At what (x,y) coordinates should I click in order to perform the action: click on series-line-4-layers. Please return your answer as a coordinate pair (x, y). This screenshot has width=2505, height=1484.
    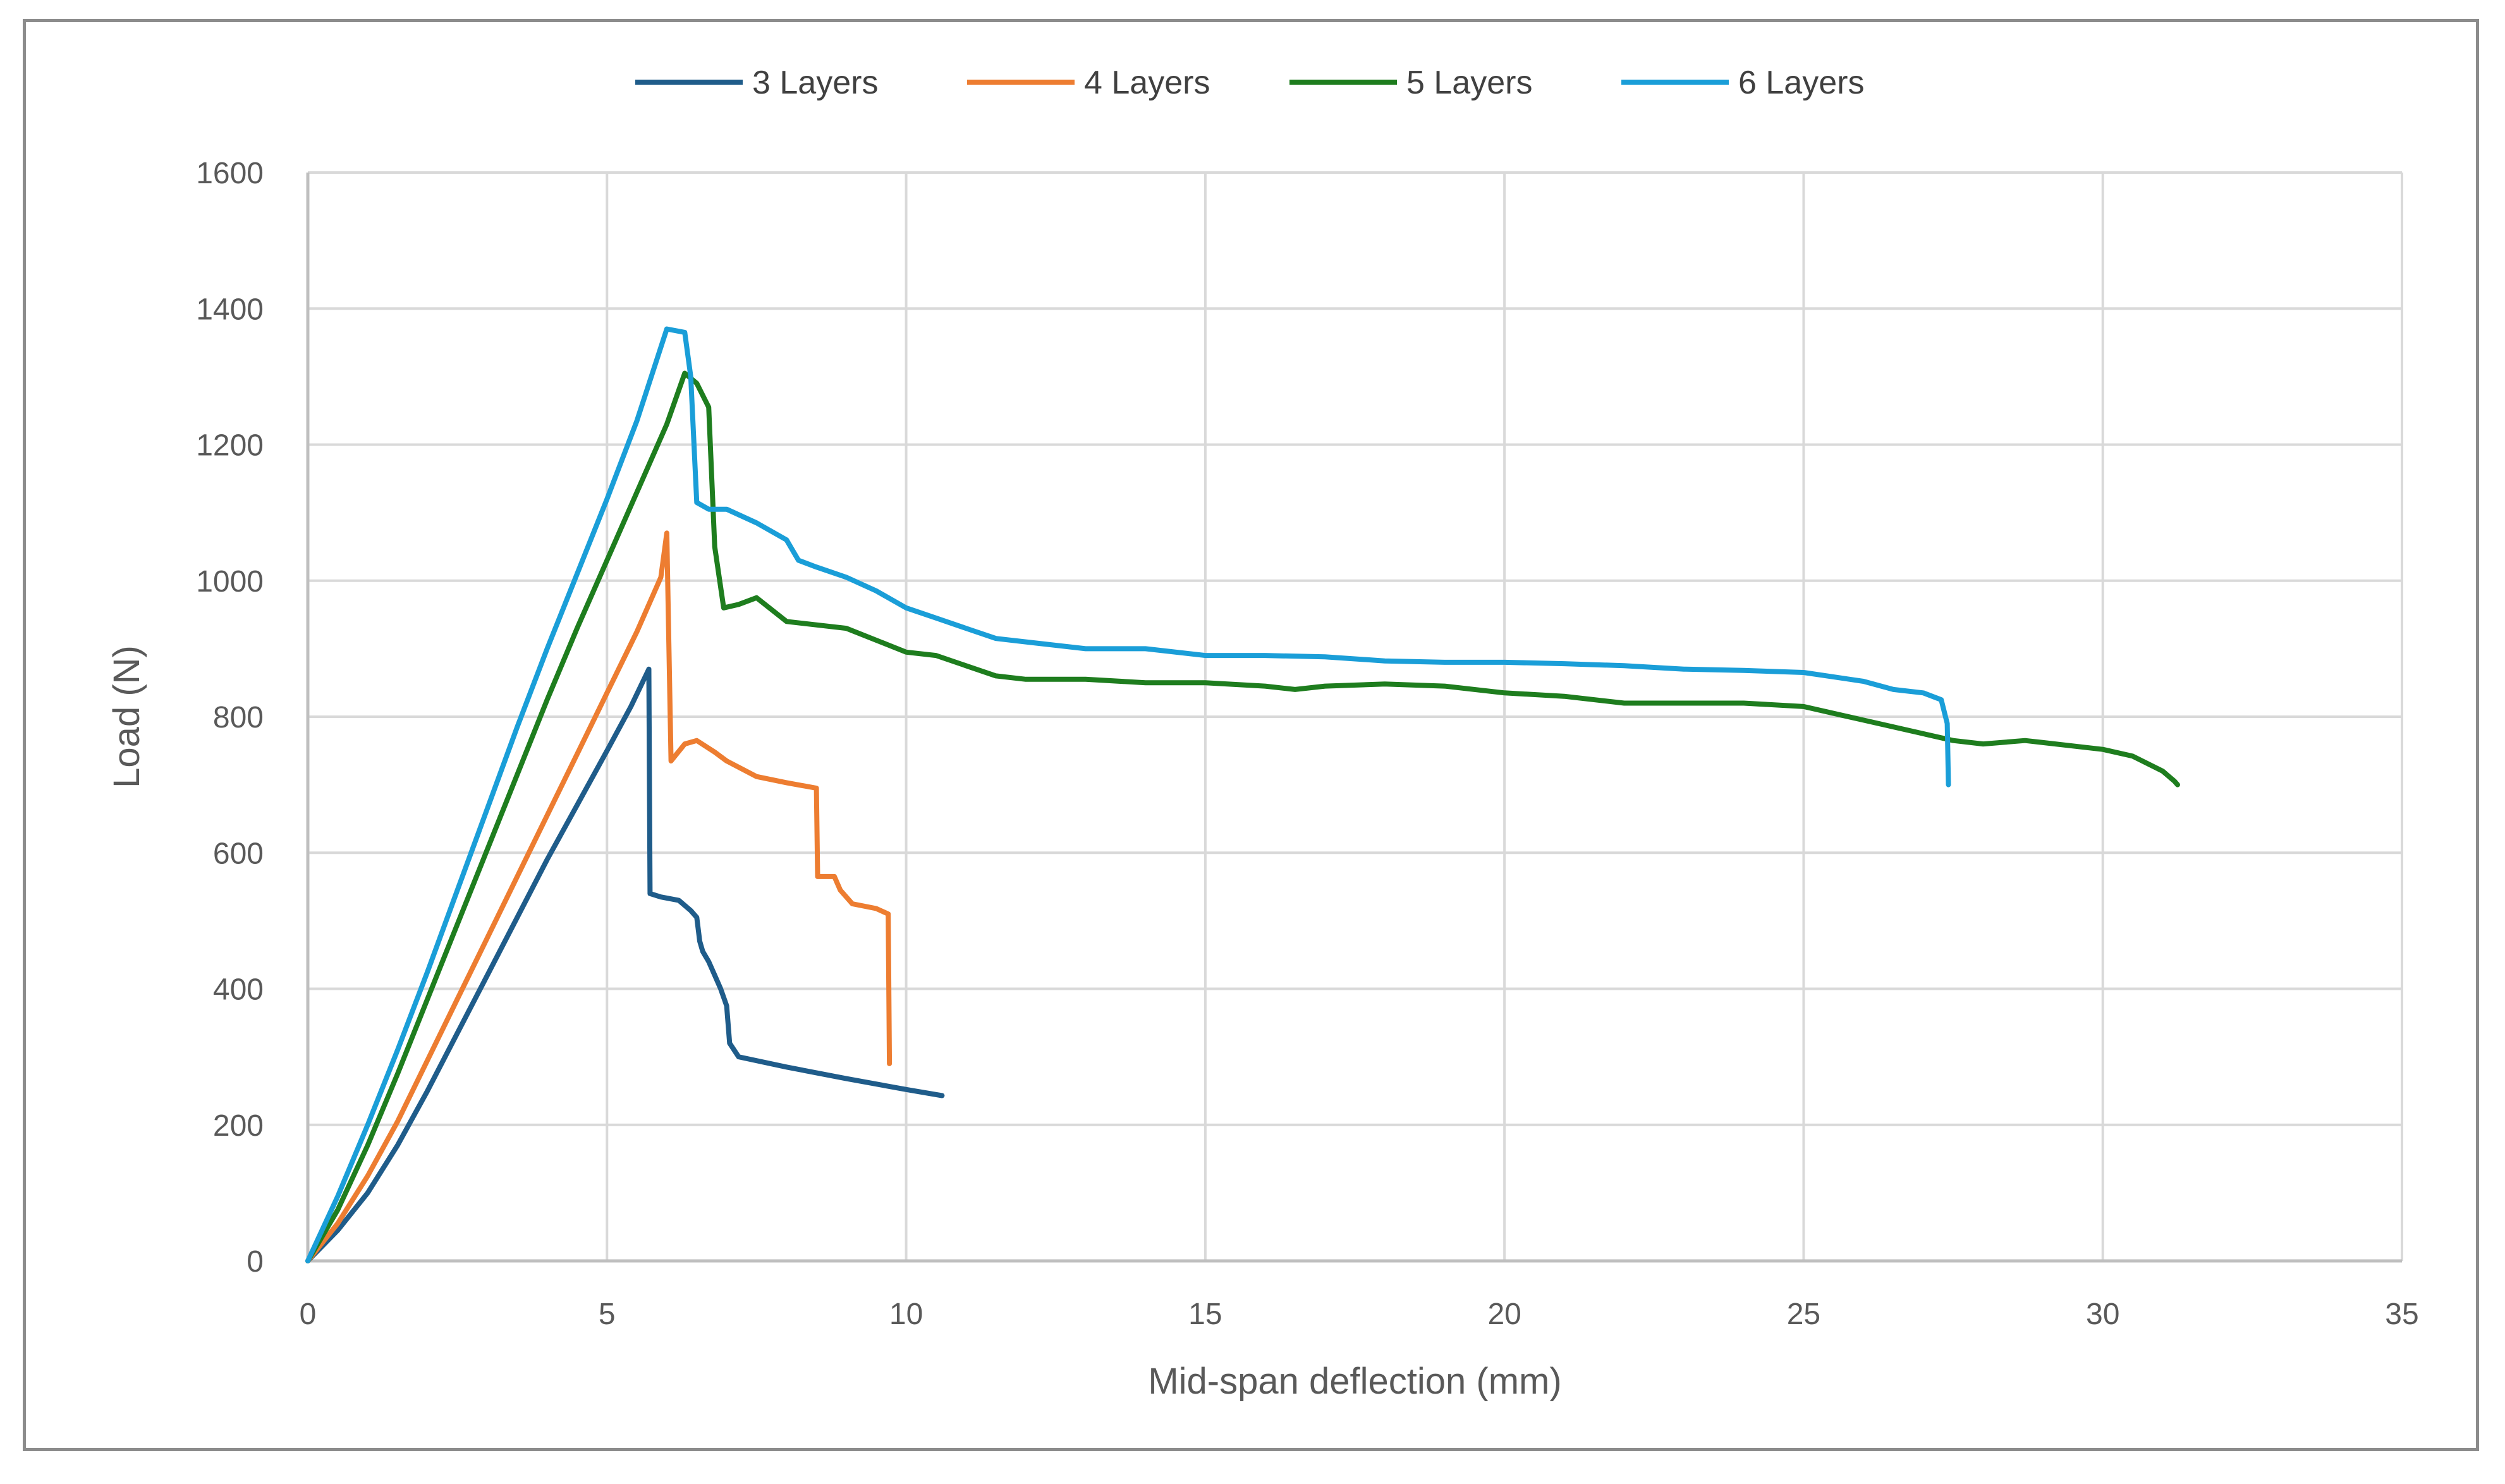
    Looking at the image, I should click on (599, 896).